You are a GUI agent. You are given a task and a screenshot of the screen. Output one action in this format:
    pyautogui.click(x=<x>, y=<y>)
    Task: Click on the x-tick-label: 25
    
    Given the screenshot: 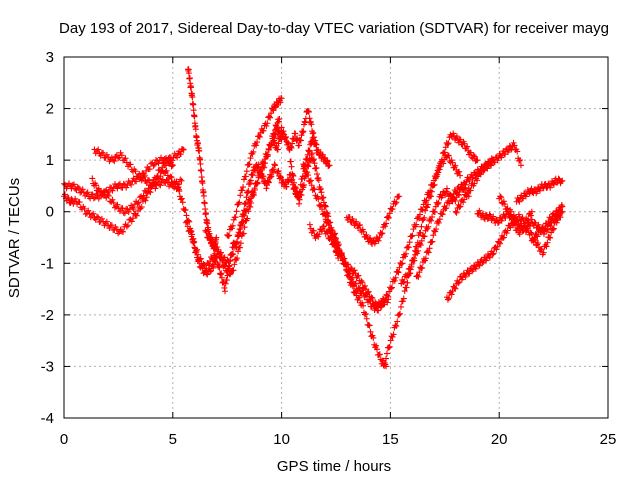 What is the action you would take?
    pyautogui.click(x=608, y=439)
    